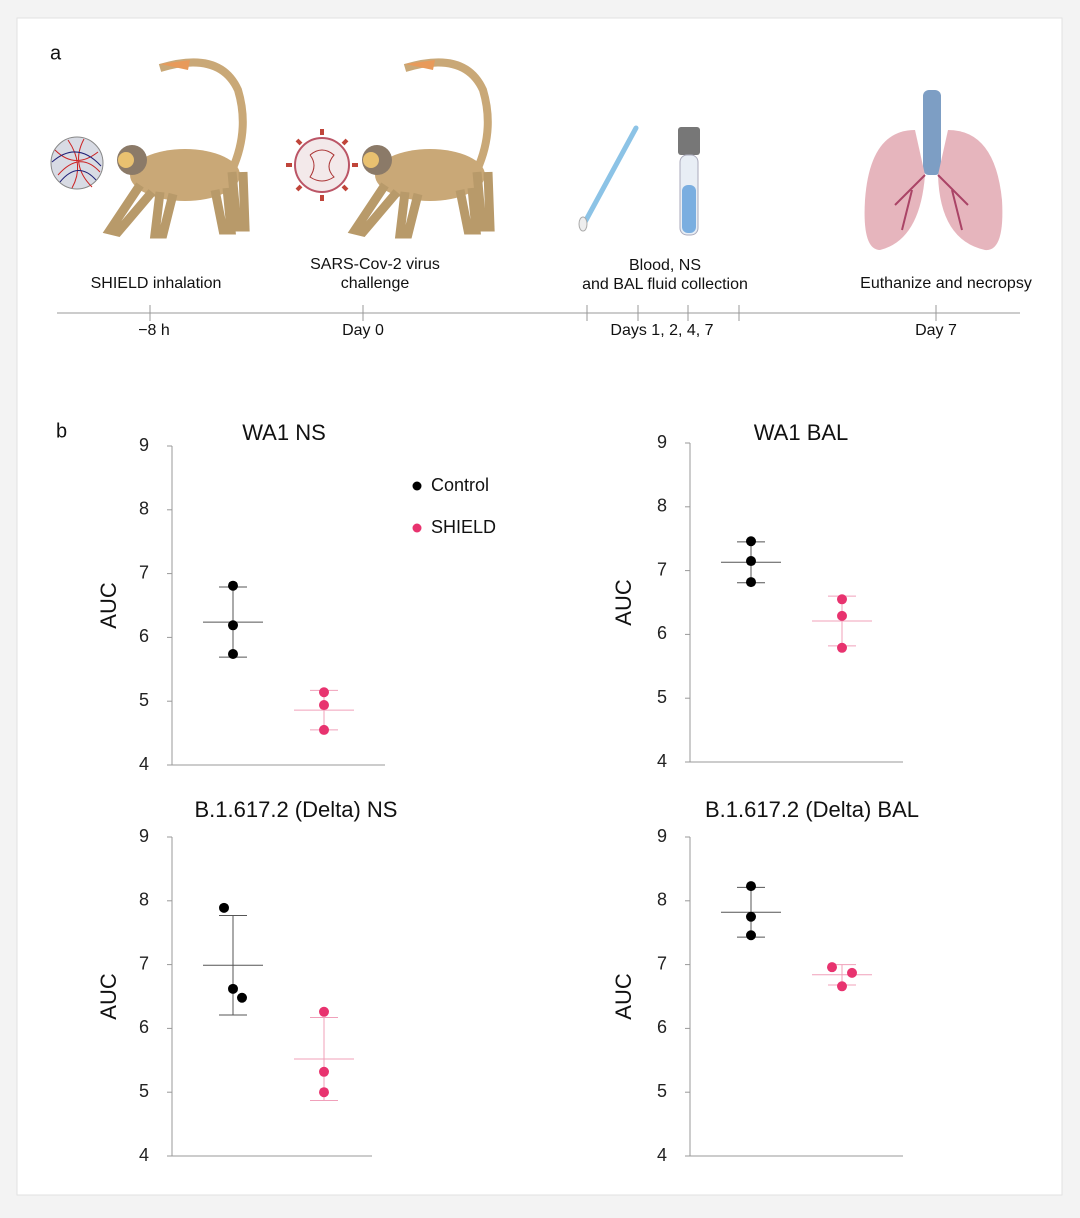 The height and width of the screenshot is (1218, 1080). Describe the element at coordinates (936, 330) in the screenshot. I see `step-time: Day 7` at that location.